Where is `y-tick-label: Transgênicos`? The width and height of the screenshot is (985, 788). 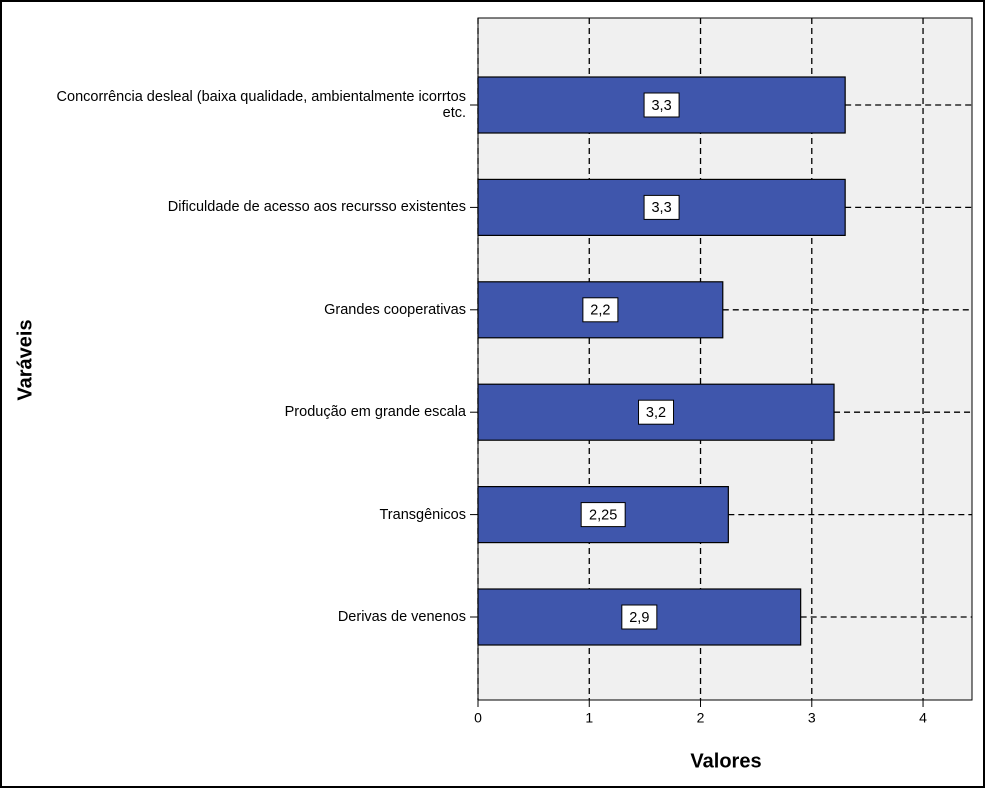 y-tick-label: Transgênicos is located at coordinates (422, 514).